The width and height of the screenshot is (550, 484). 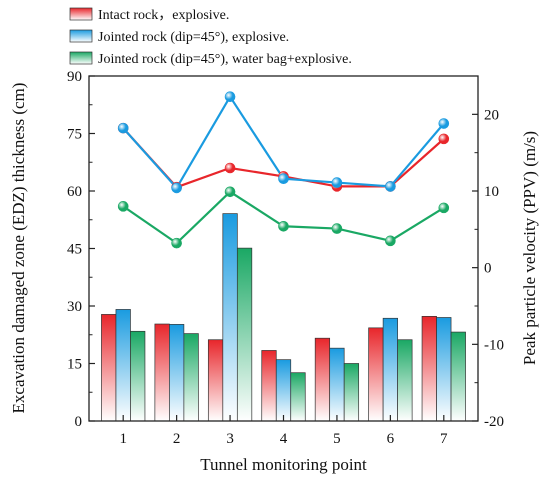 What do you see at coordinates (193, 37) in the screenshot?
I see `legend-label-s2: Jointed rock (dip=45°), explosive.` at bounding box center [193, 37].